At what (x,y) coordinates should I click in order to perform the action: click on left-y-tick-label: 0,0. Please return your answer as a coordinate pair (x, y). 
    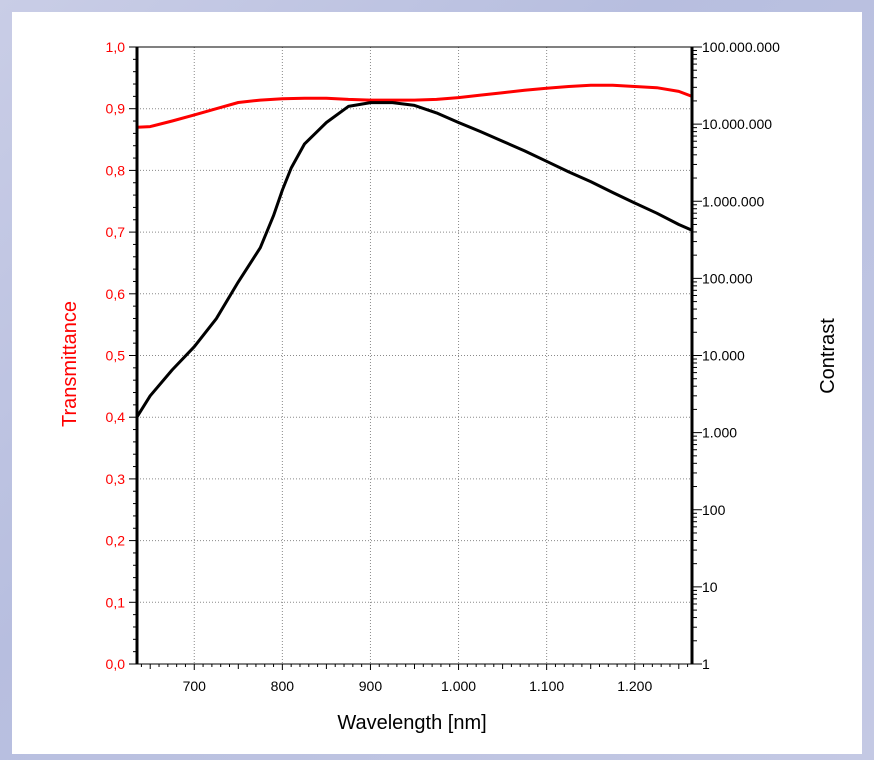
    Looking at the image, I should click on (116, 664).